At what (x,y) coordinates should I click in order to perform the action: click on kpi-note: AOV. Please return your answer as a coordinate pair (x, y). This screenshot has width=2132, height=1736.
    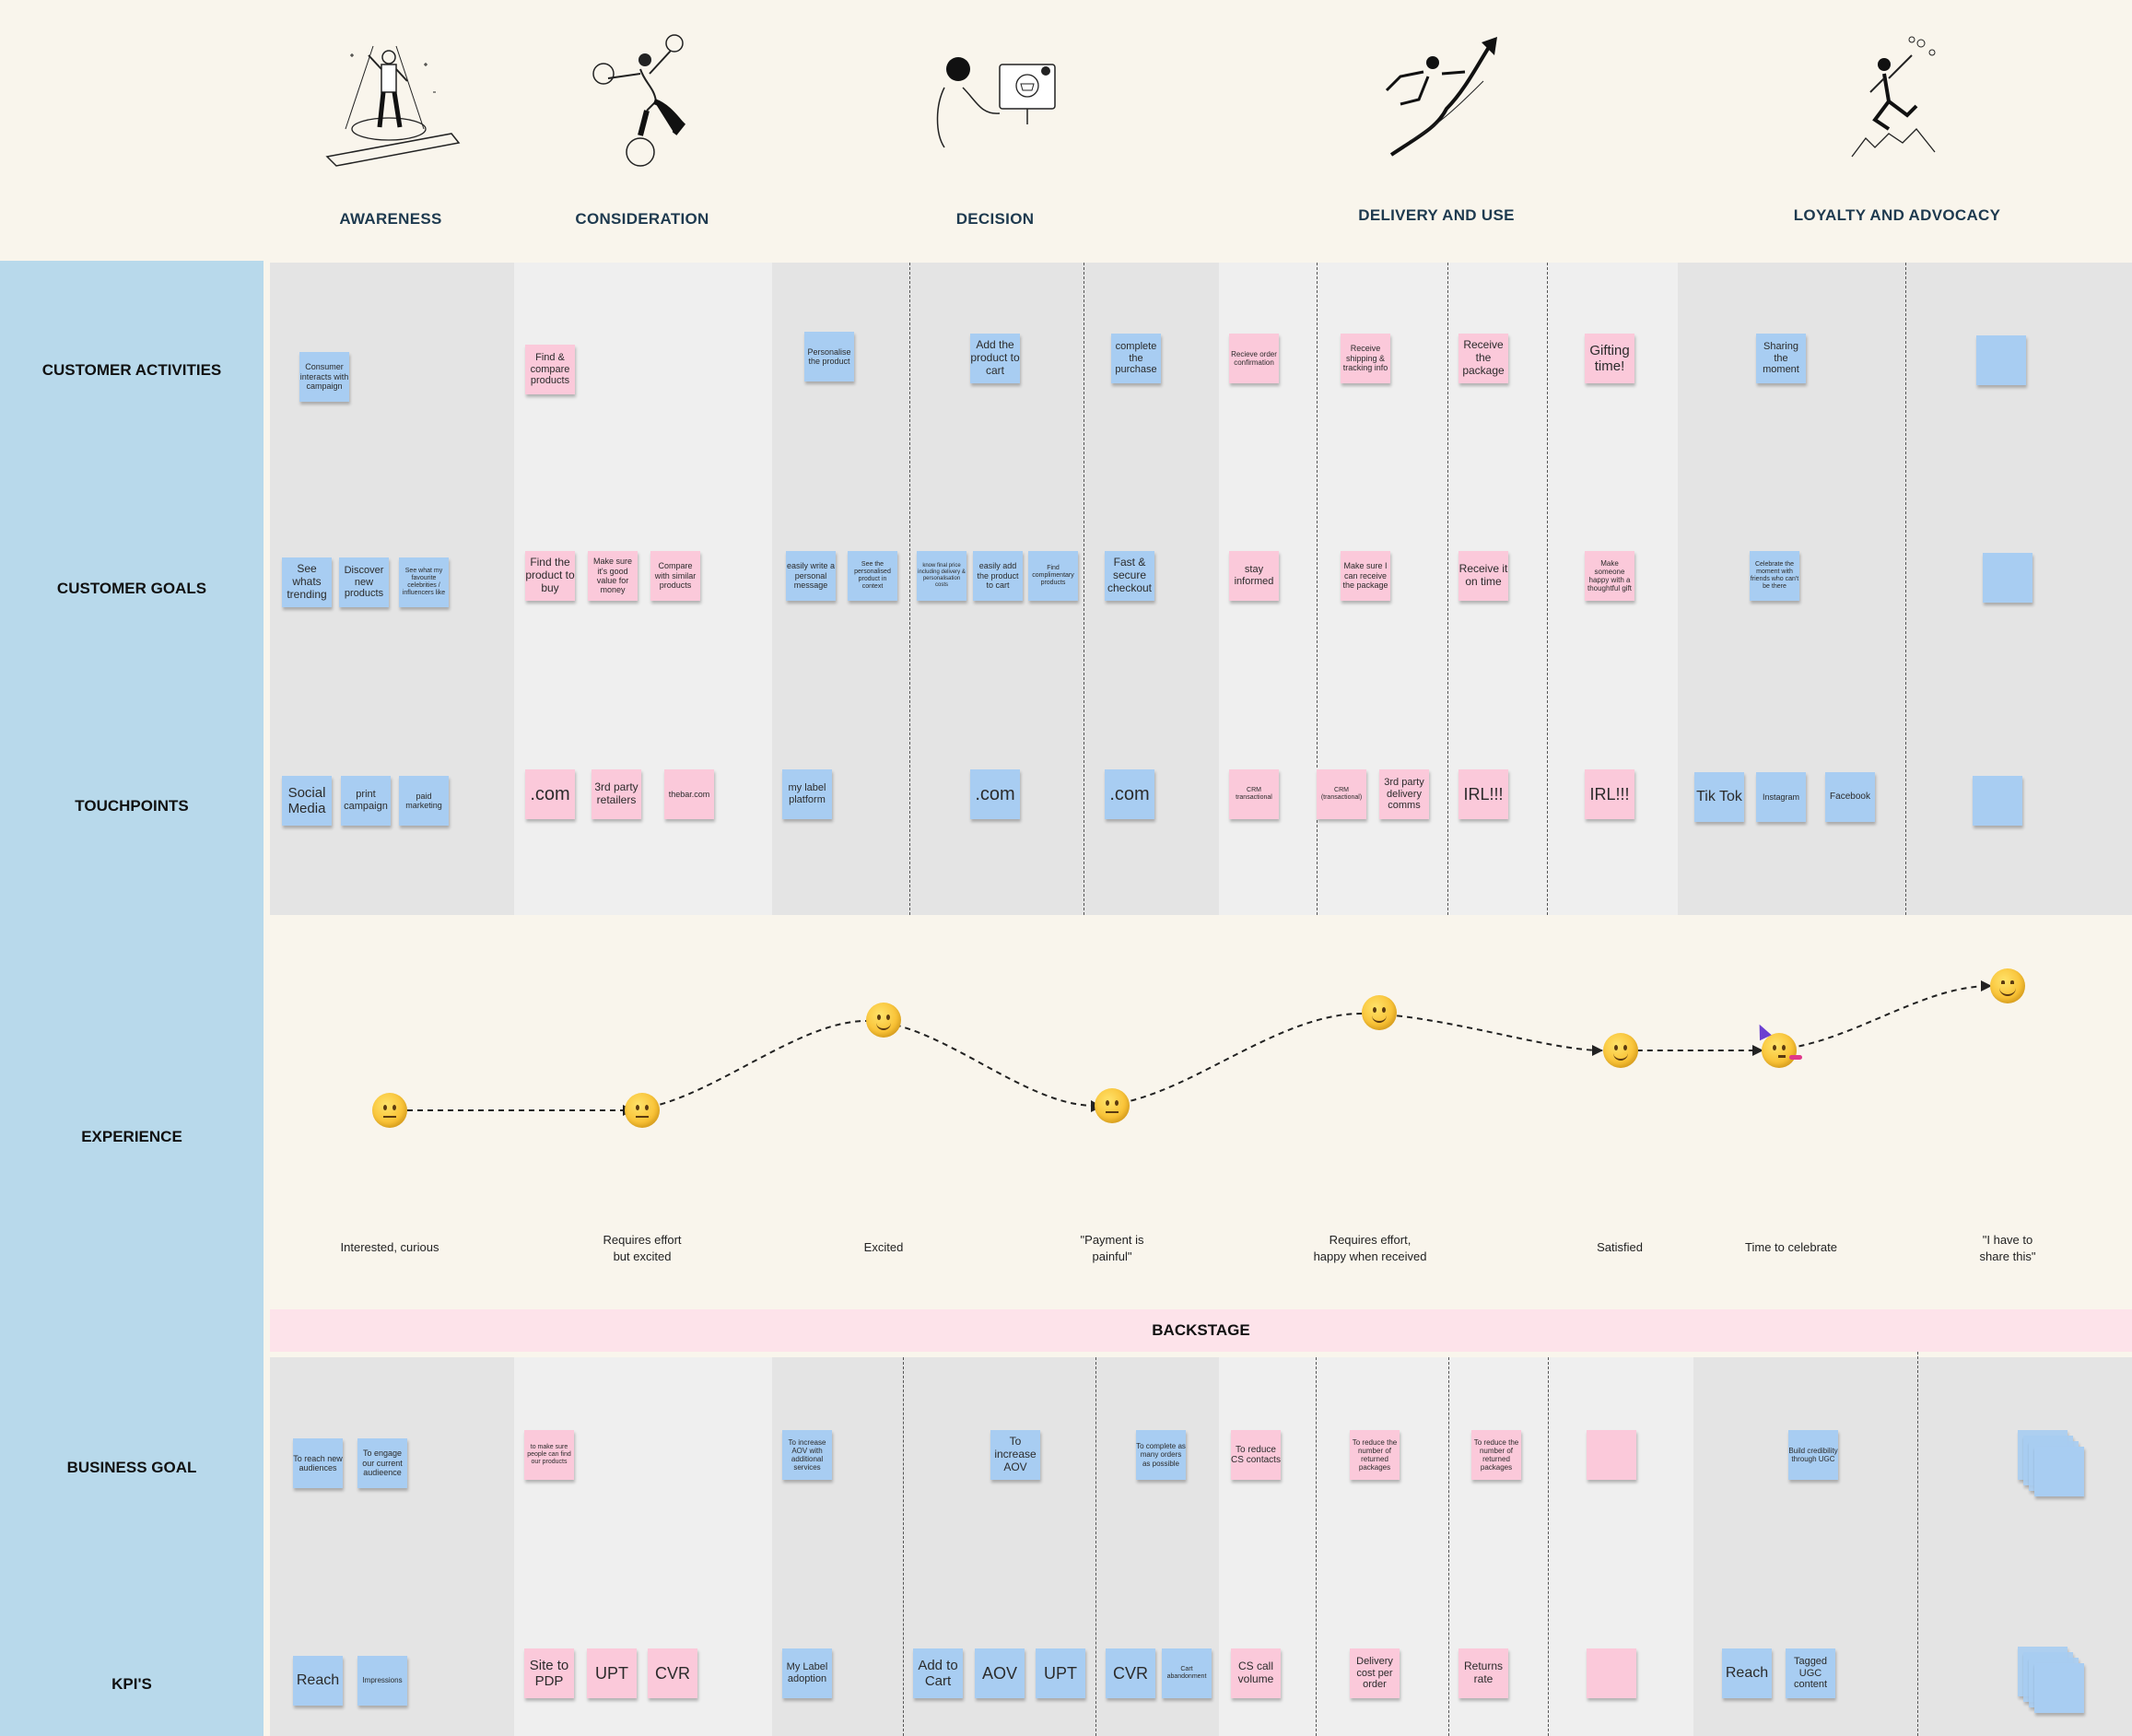
    Looking at the image, I should click on (1000, 1673).